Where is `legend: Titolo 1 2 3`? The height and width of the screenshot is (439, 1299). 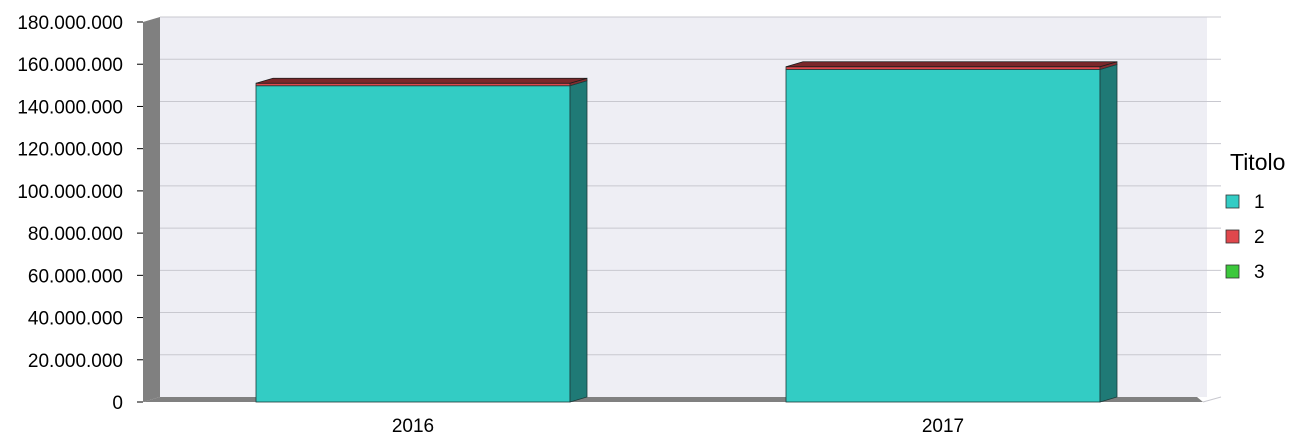 legend: Titolo 1 2 3 is located at coordinates (1255, 216).